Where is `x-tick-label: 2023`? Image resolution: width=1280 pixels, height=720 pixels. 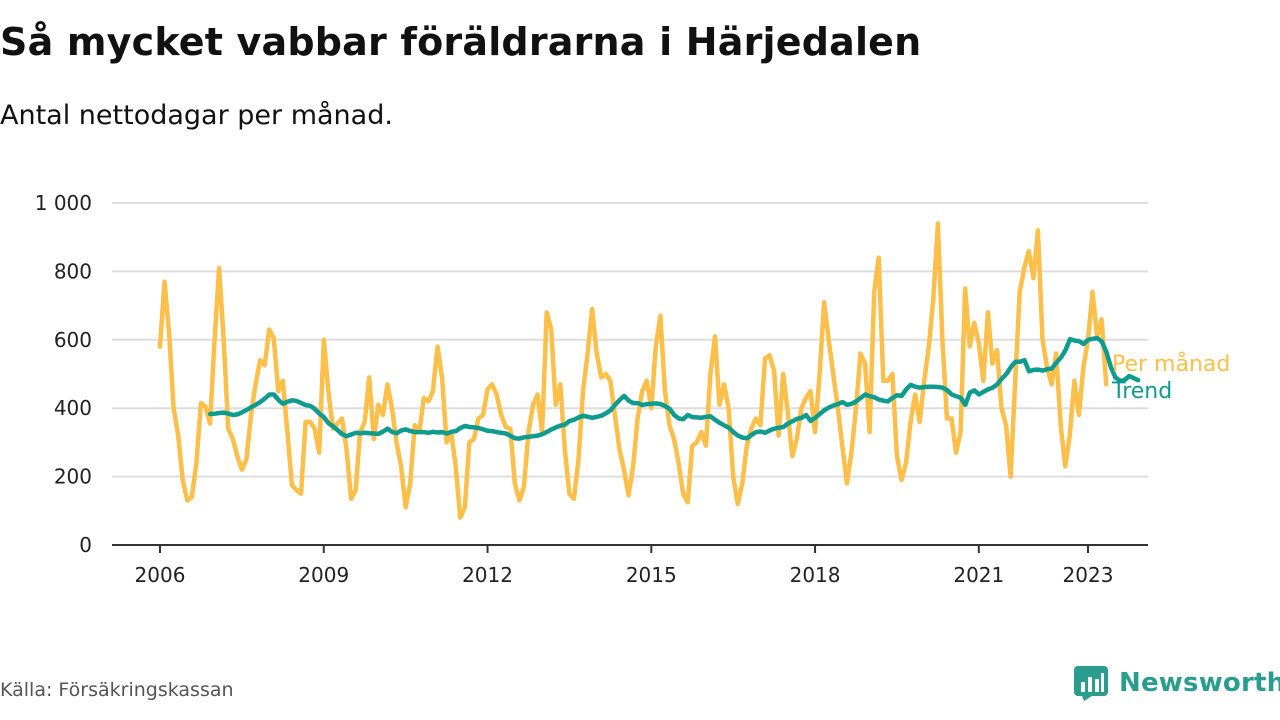 x-tick-label: 2023 is located at coordinates (1088, 575).